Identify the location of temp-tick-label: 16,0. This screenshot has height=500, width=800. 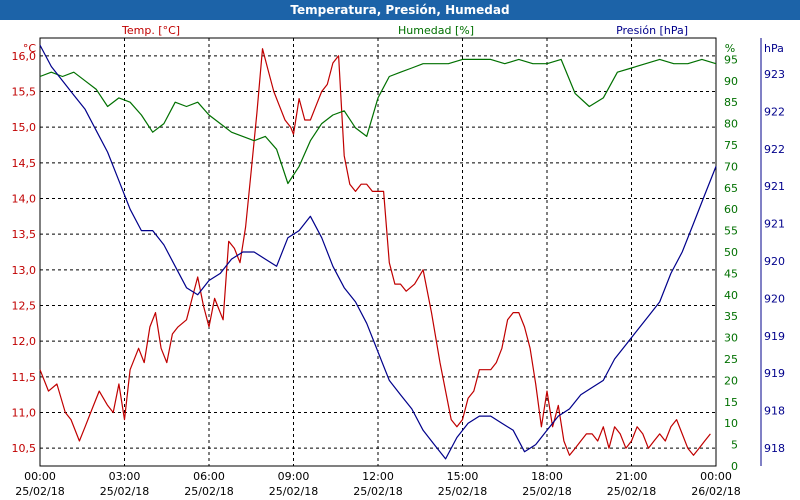
(24, 56).